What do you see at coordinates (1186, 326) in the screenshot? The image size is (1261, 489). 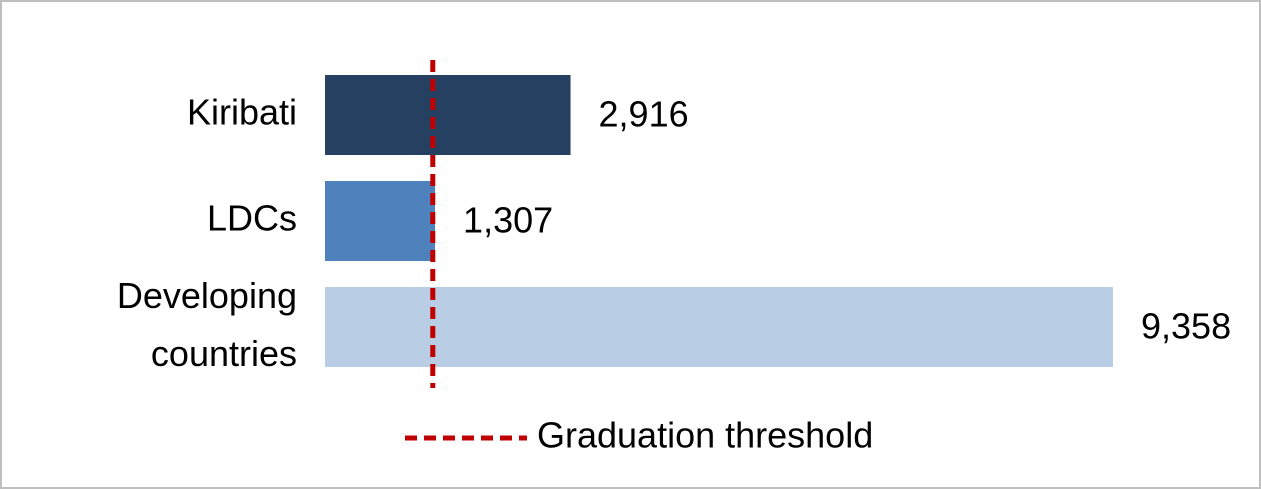 I see `value-label: 9,358` at bounding box center [1186, 326].